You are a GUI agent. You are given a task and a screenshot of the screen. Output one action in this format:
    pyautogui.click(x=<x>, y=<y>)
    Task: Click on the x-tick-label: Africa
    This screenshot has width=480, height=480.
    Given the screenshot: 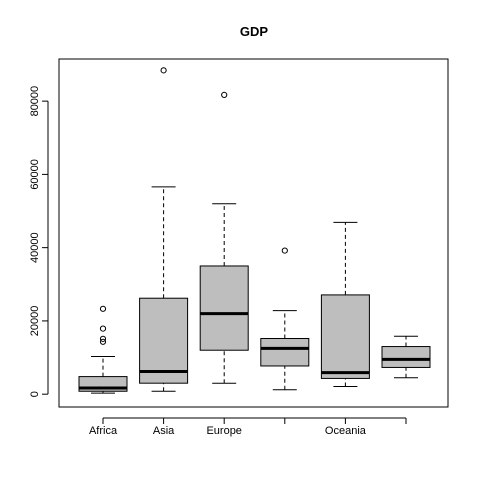 What is the action you would take?
    pyautogui.click(x=103, y=431)
    